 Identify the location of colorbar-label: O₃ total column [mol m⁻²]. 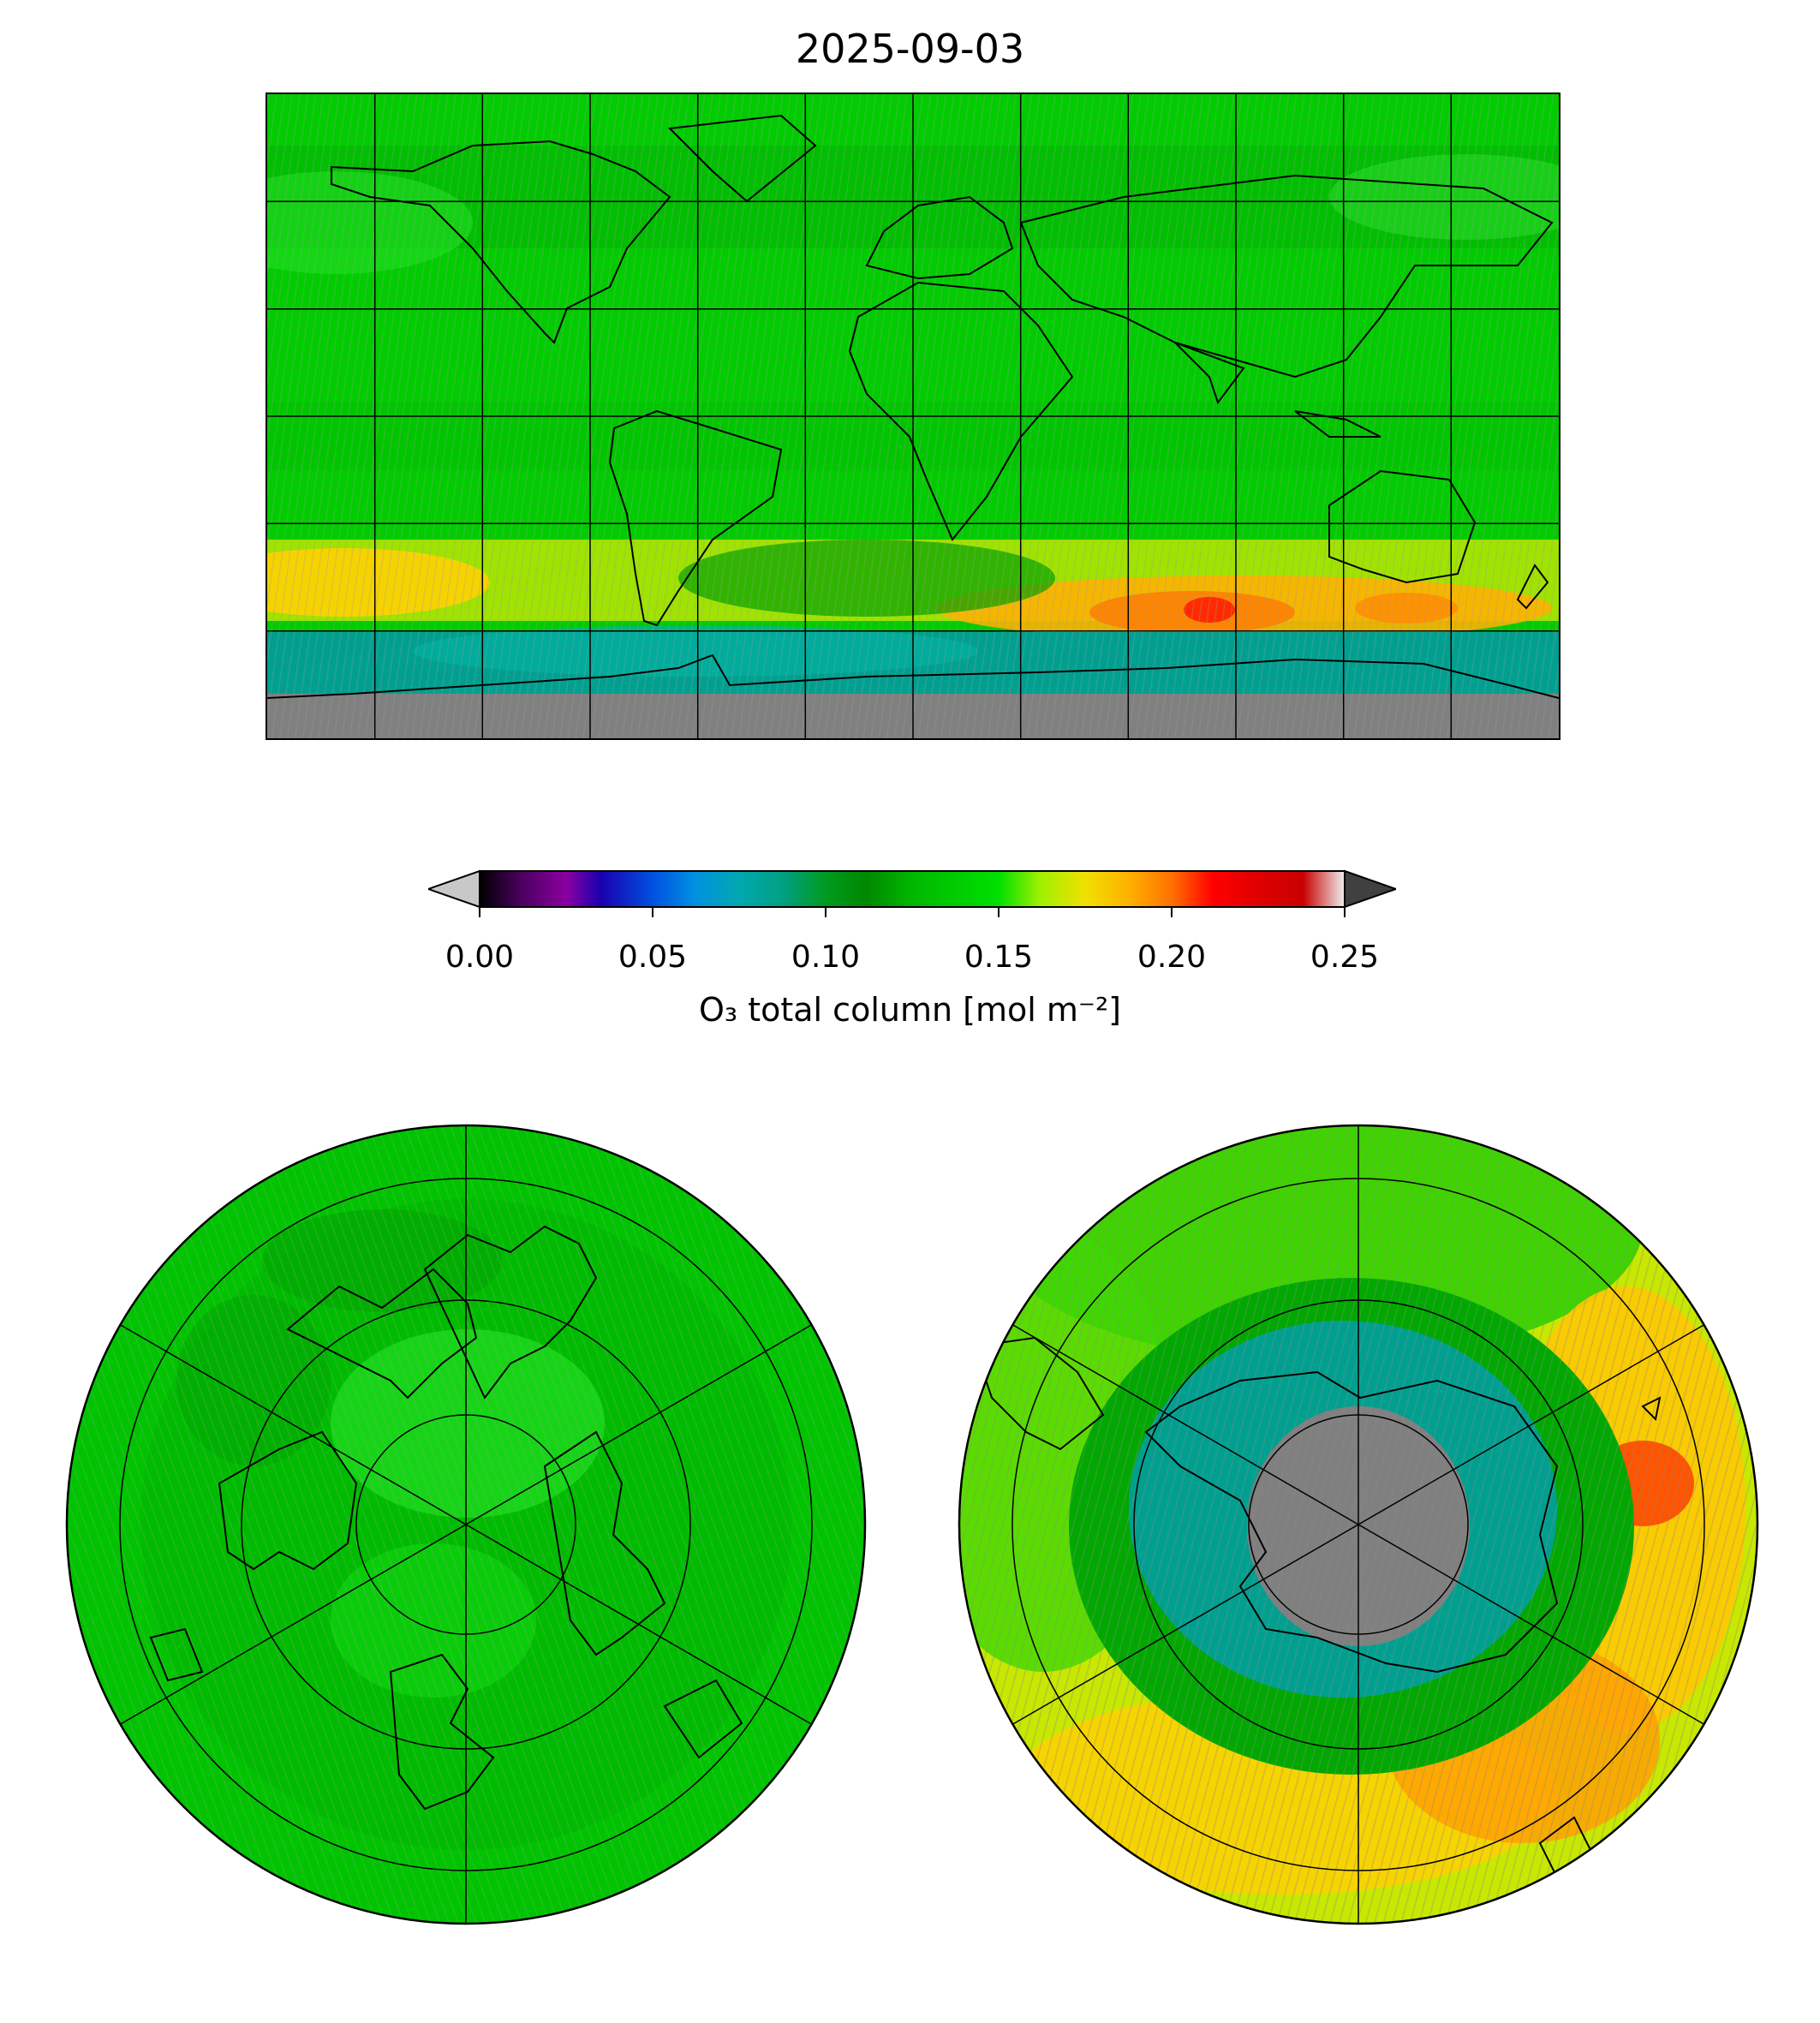
(910, 1010).